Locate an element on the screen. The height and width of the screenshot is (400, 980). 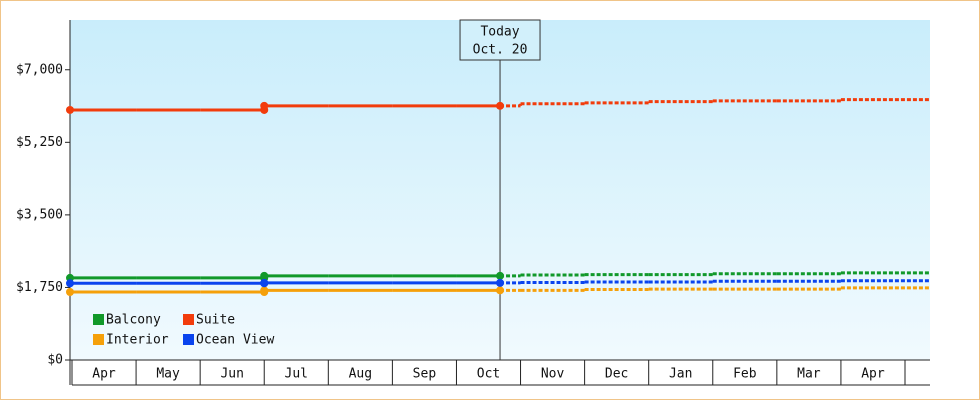
legend-label: Interior is located at coordinates (137, 340).